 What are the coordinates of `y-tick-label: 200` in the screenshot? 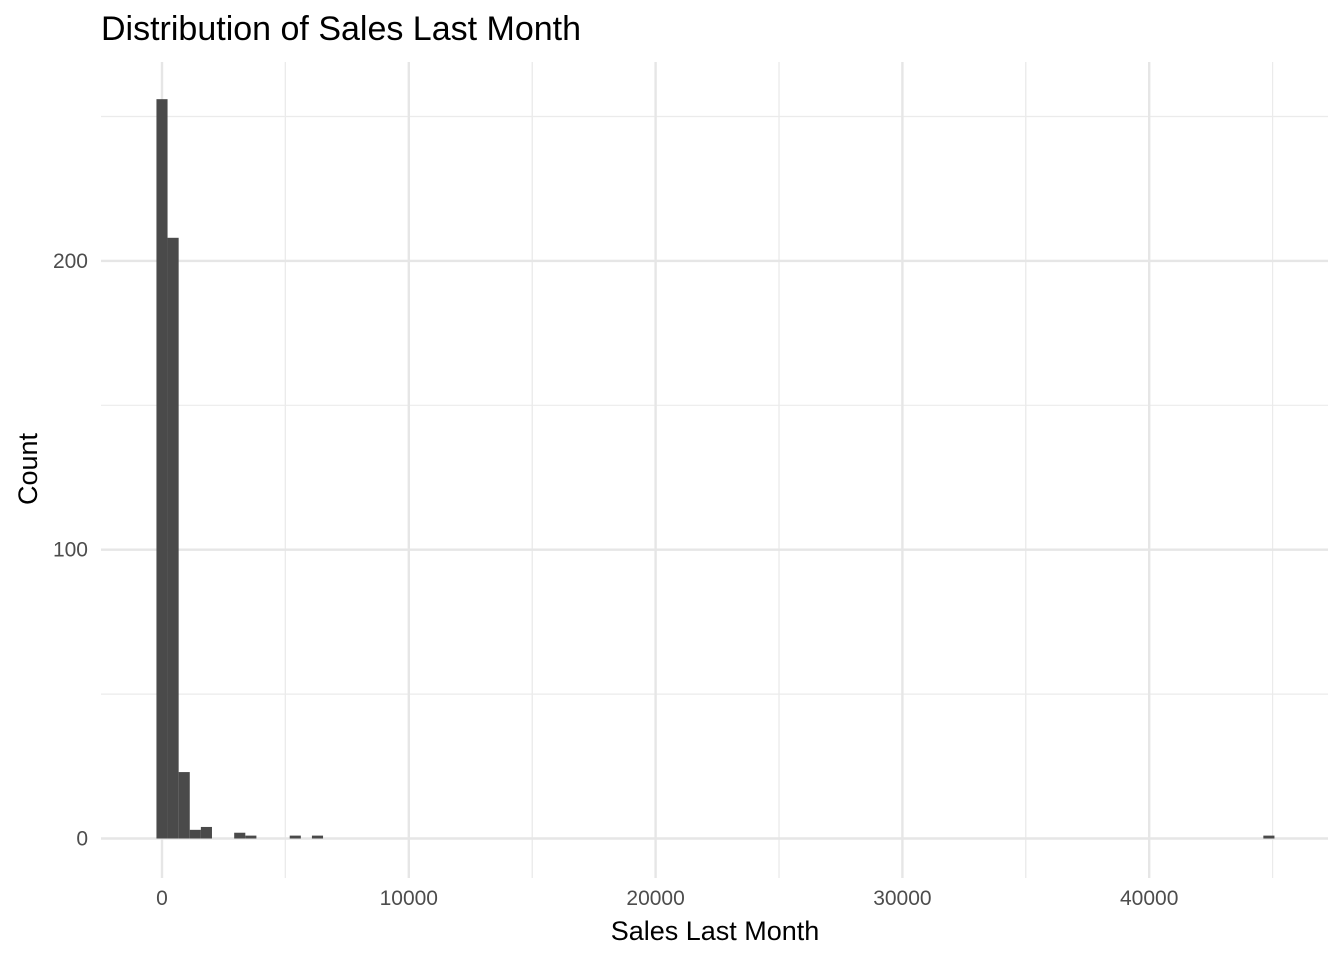 It's located at (70, 261).